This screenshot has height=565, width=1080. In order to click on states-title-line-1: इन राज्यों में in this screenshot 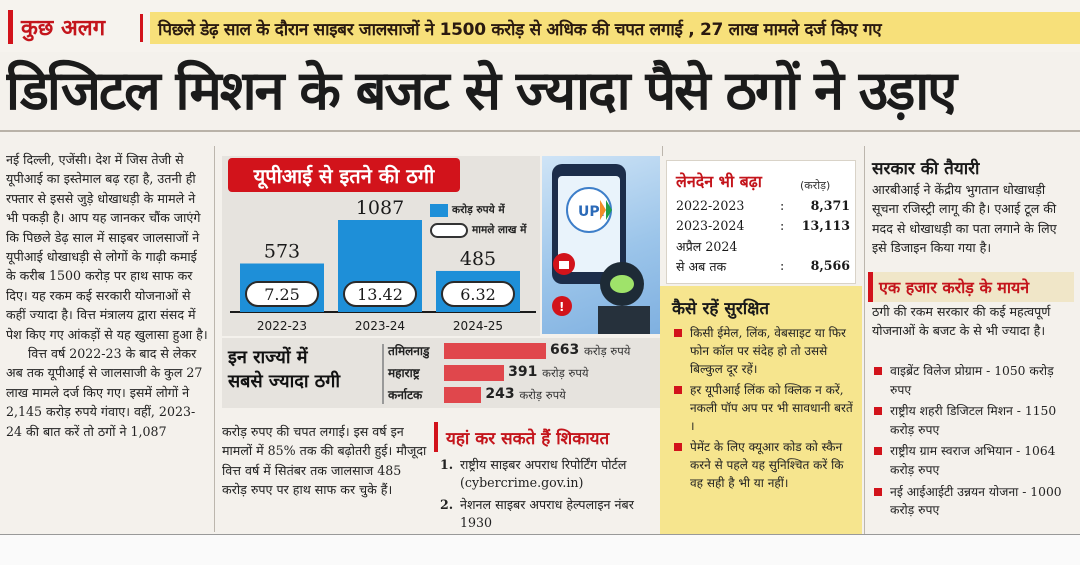, I will do `click(268, 357)`.